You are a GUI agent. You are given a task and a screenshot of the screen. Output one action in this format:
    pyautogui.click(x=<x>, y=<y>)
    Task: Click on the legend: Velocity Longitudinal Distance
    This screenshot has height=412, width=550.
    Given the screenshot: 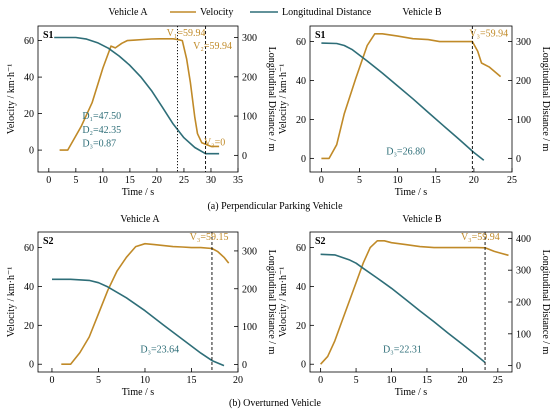 What is the action you would take?
    pyautogui.click(x=271, y=12)
    